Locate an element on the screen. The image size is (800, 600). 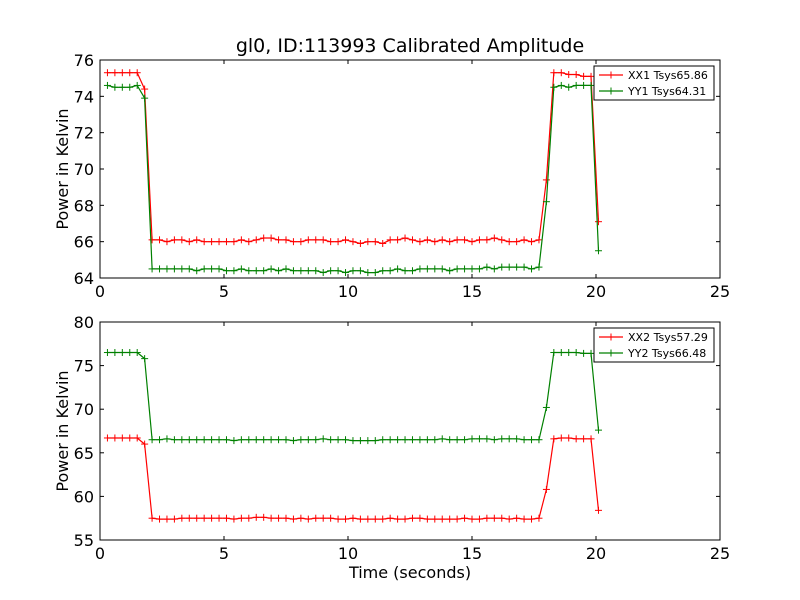
y-tick-label: 75 is located at coordinates (84, 366).